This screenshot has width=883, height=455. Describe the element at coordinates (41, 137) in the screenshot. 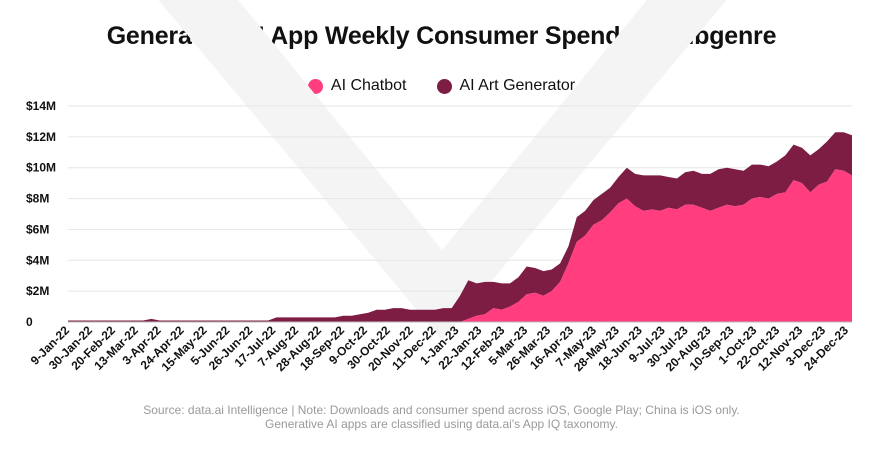

I see `y-tick-label: $12M` at that location.